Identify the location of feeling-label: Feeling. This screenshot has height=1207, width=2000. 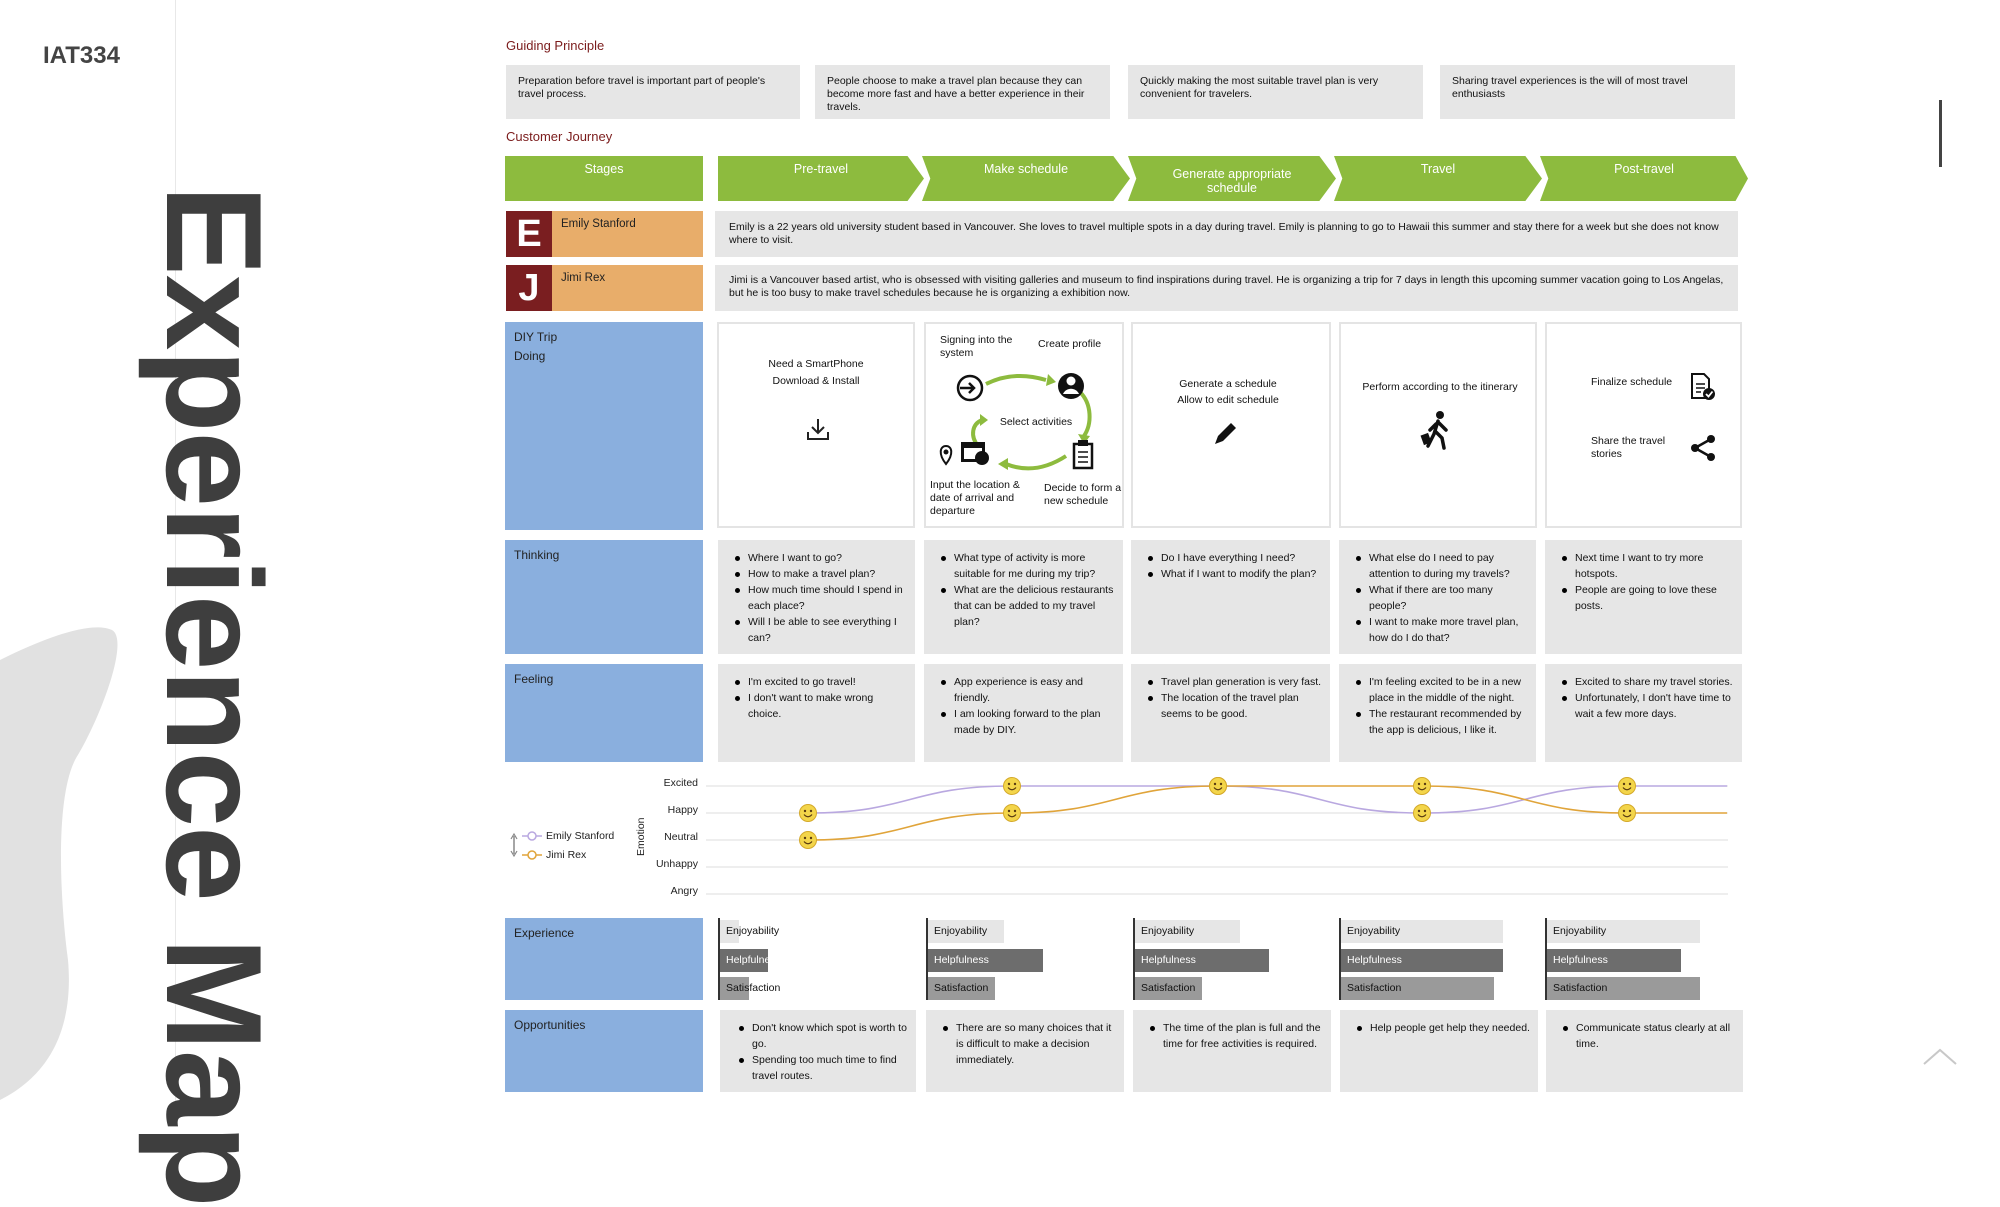
(604, 713).